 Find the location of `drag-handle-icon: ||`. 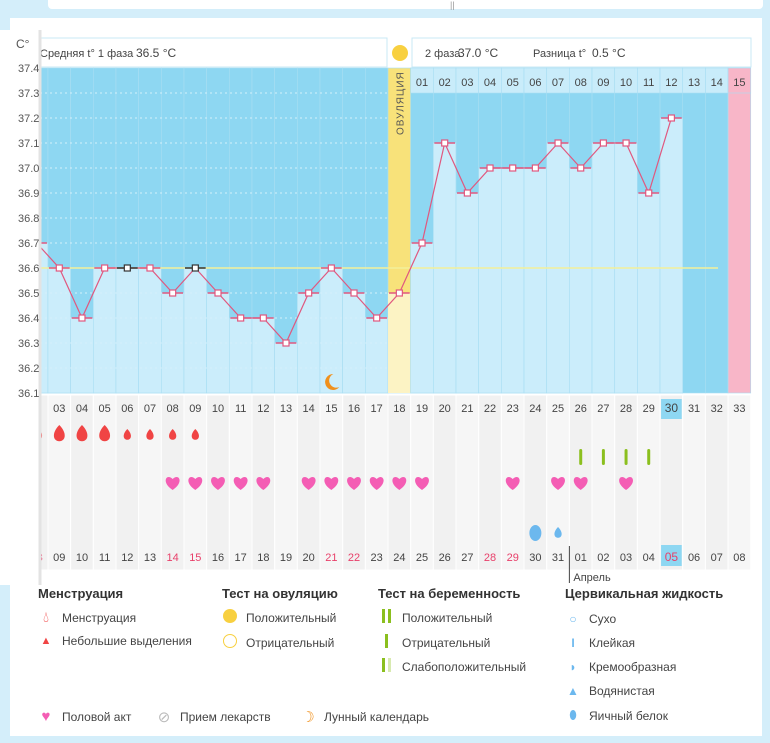

drag-handle-icon: || is located at coordinates (452, 5).